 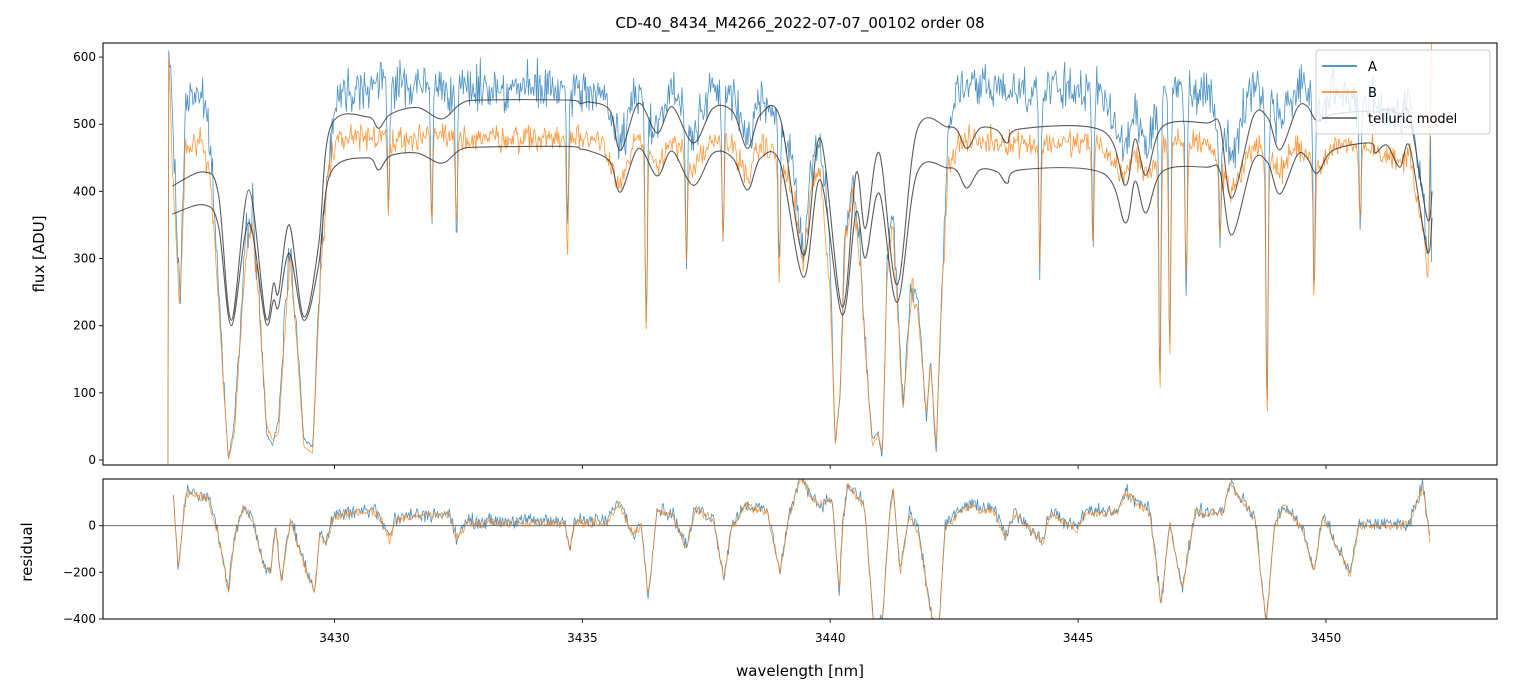 I want to click on x-tick-label: 3435, so click(x=582, y=638).